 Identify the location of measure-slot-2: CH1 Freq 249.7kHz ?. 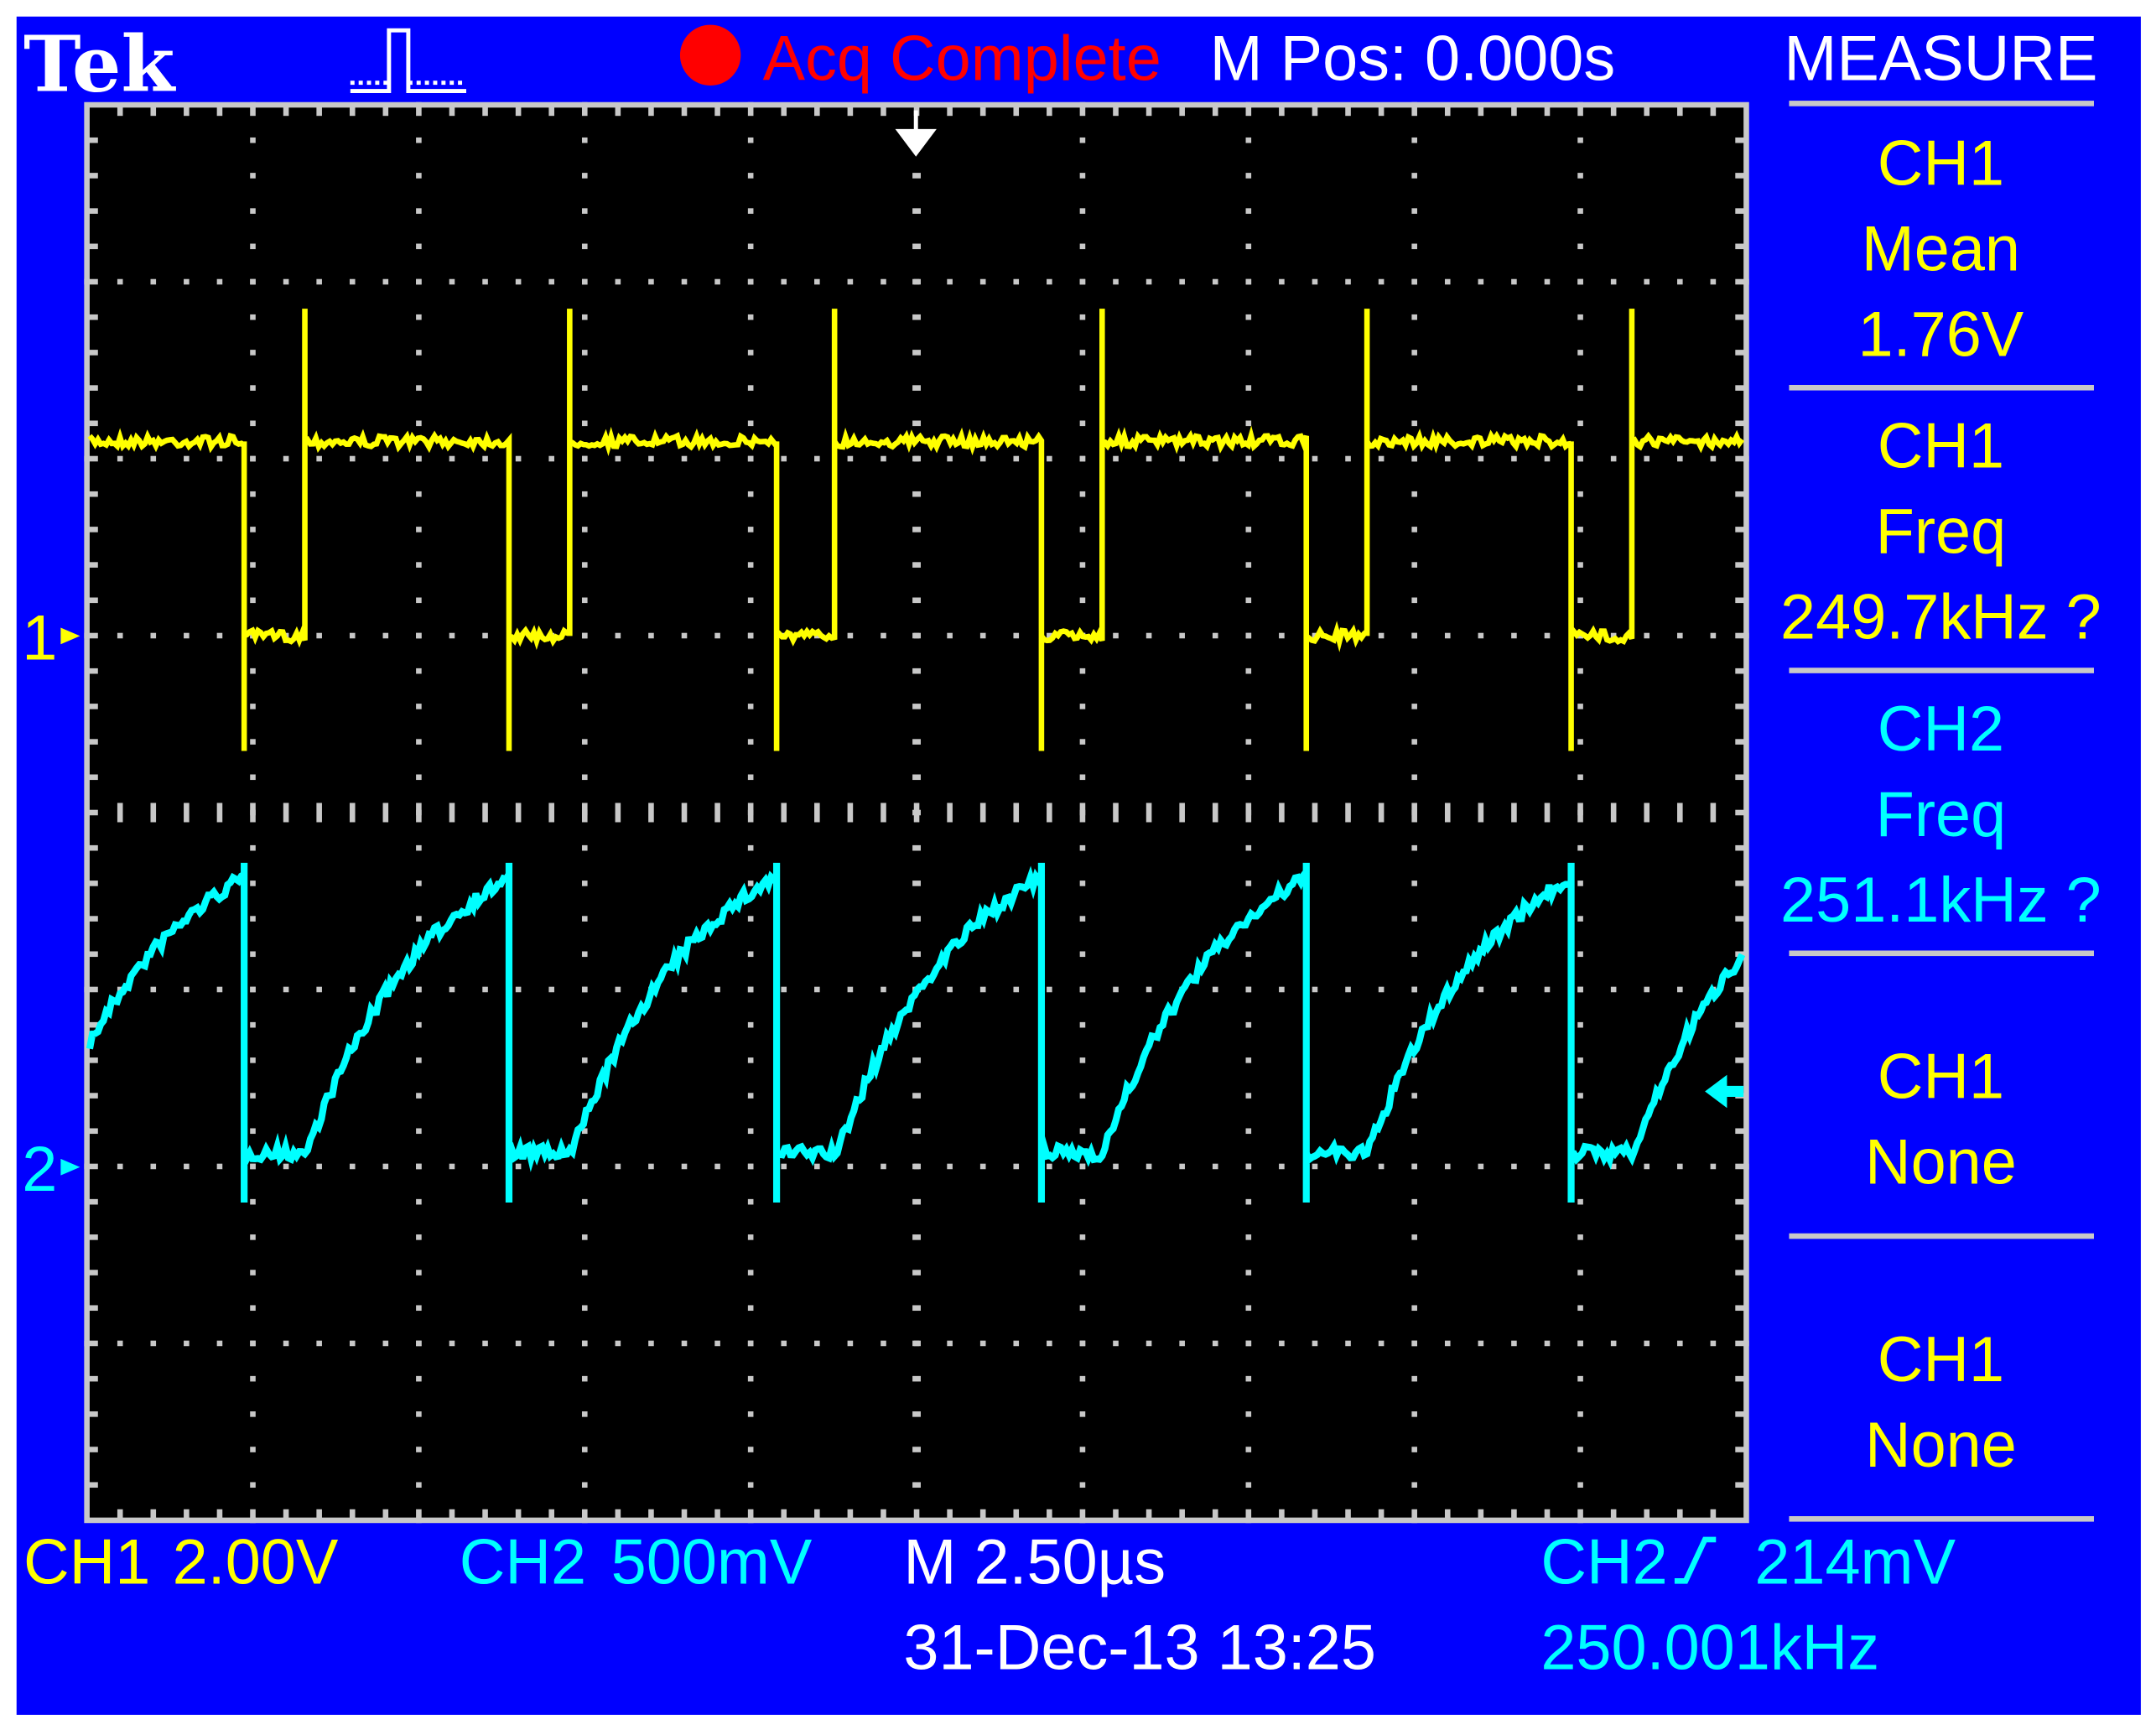
(1940, 532).